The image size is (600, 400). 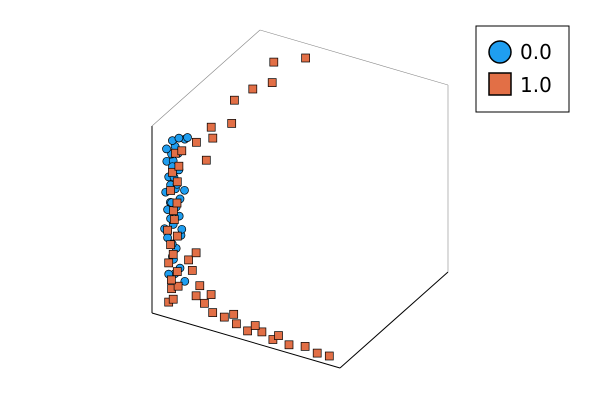 I want to click on axis-back-top, so click(x=354, y=57).